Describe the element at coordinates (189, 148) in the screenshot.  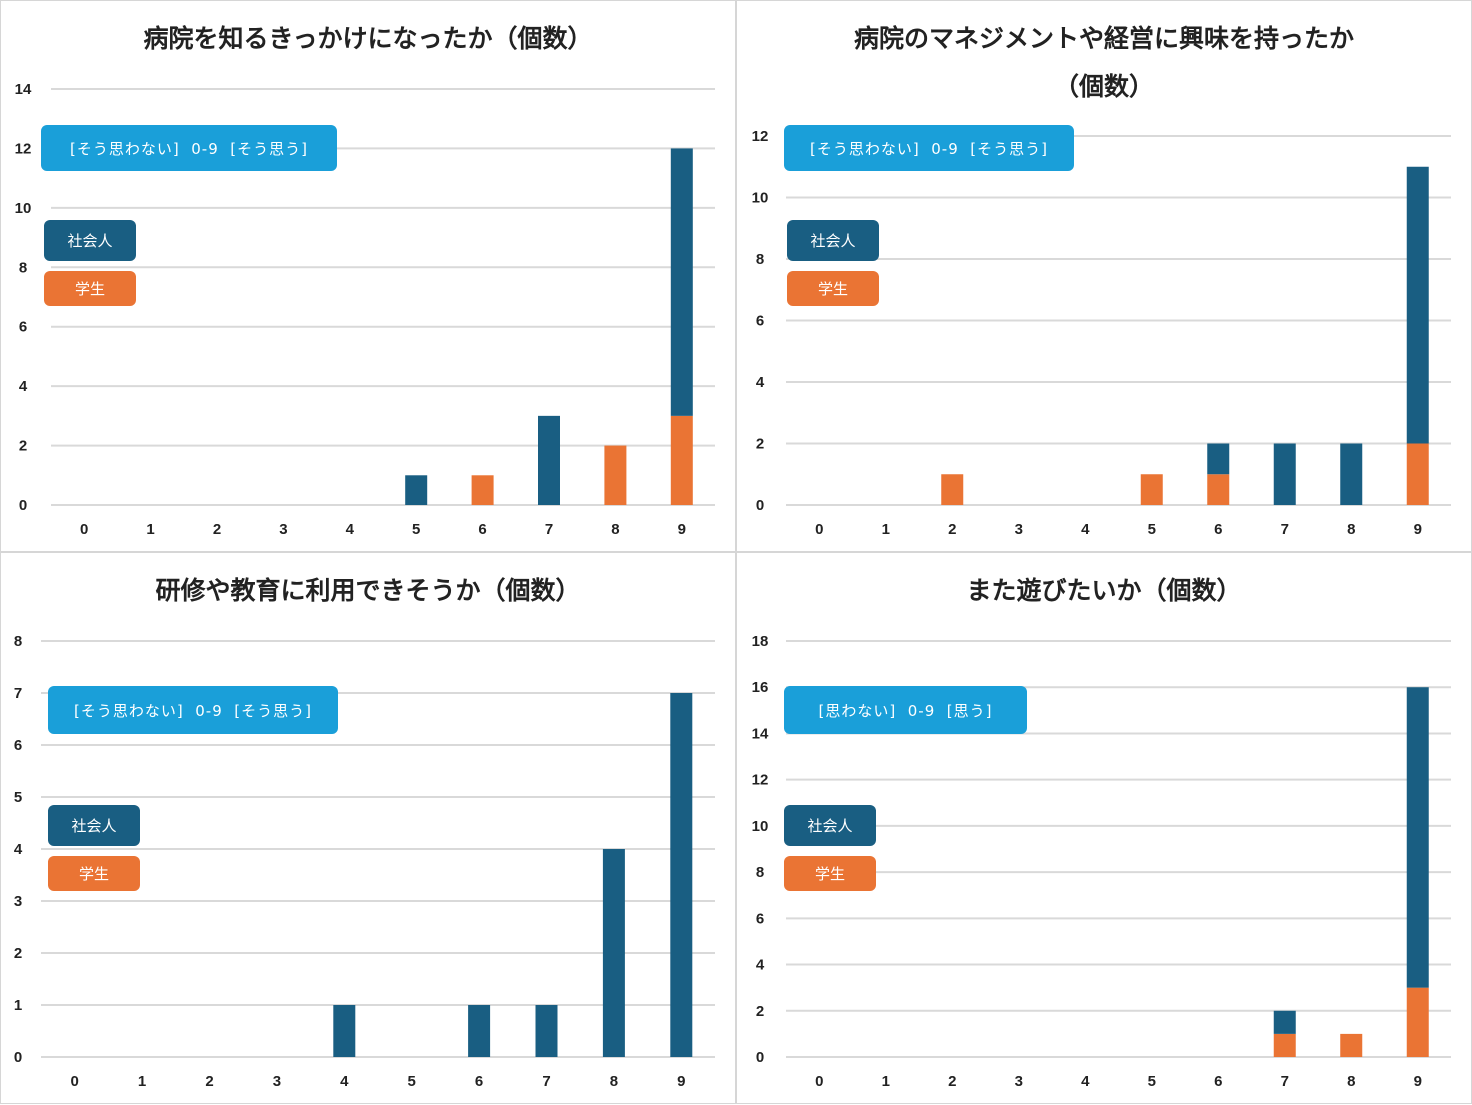
I see `scale-range-label: [そう思わない] 0-9 [そう思う]` at that location.